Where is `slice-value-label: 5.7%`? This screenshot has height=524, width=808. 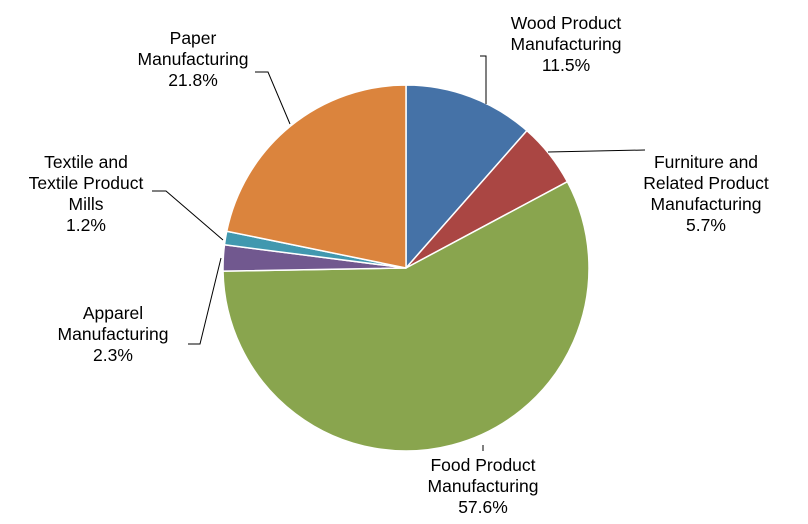 slice-value-label: 5.7% is located at coordinates (706, 225).